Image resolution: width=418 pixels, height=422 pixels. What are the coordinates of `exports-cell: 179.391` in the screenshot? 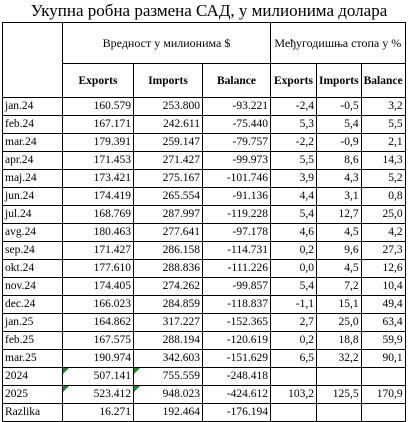 It's located at (98, 142).